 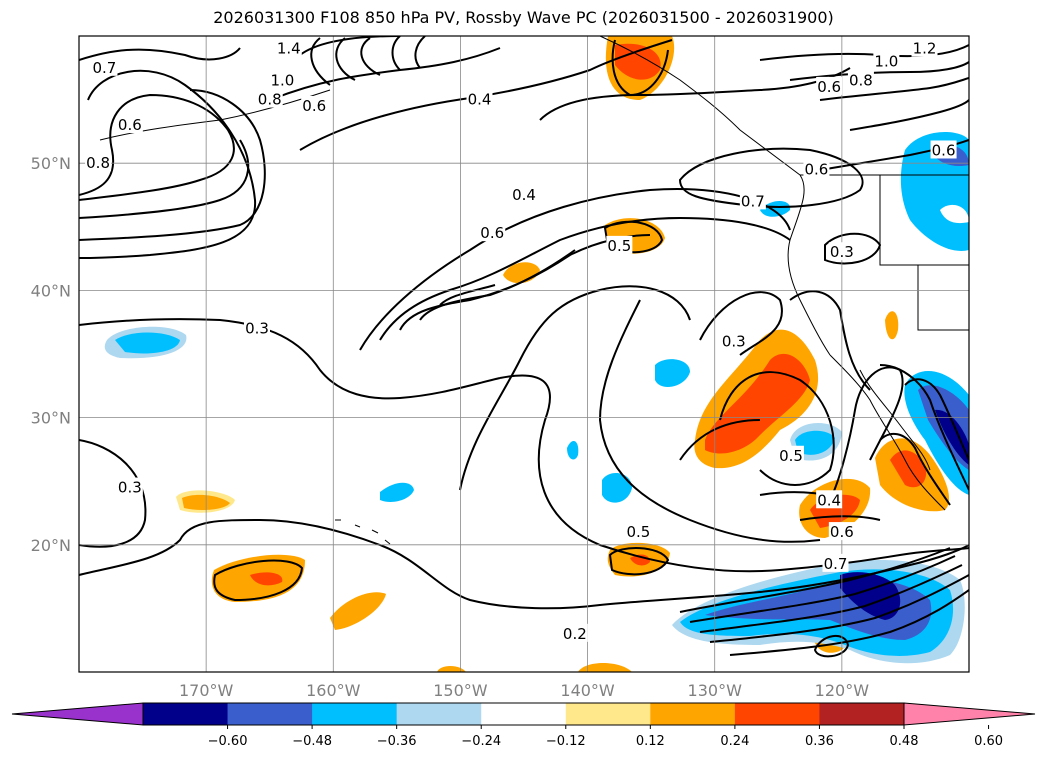 I want to click on colorbar-tick-label: −0.60, so click(x=228, y=741).